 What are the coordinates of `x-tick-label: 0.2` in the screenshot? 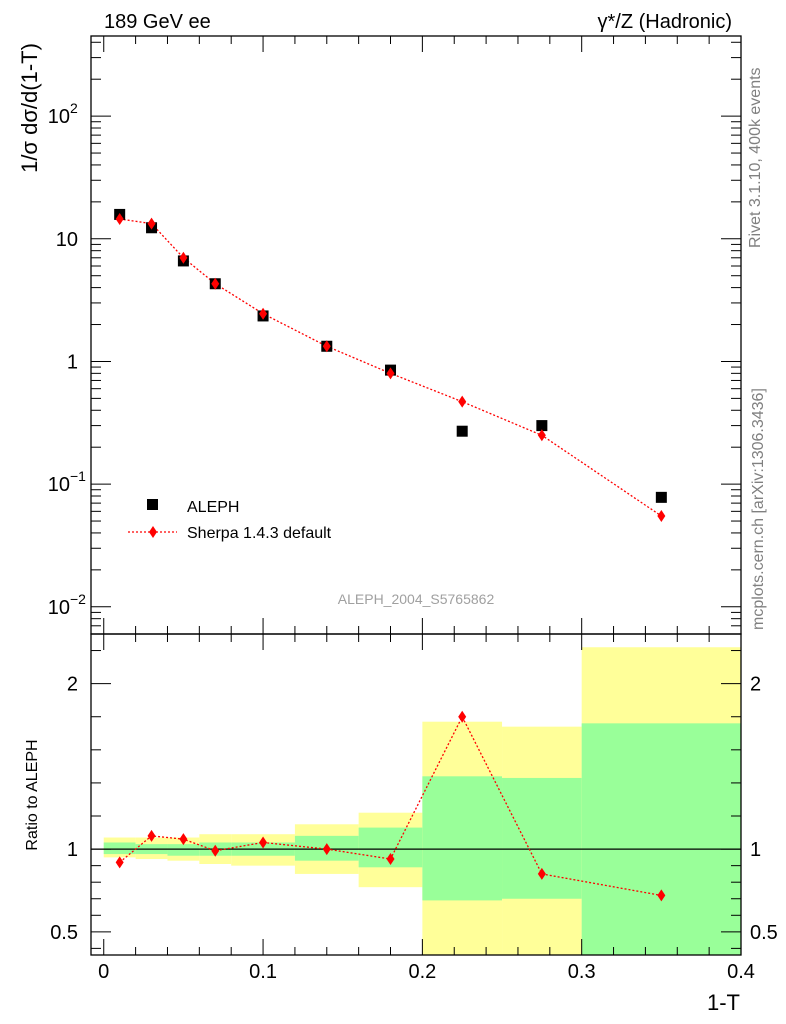 It's located at (422, 972).